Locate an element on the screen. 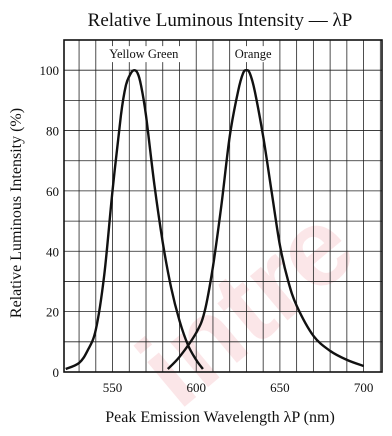  x-tick-label: 550 is located at coordinates (113, 387).